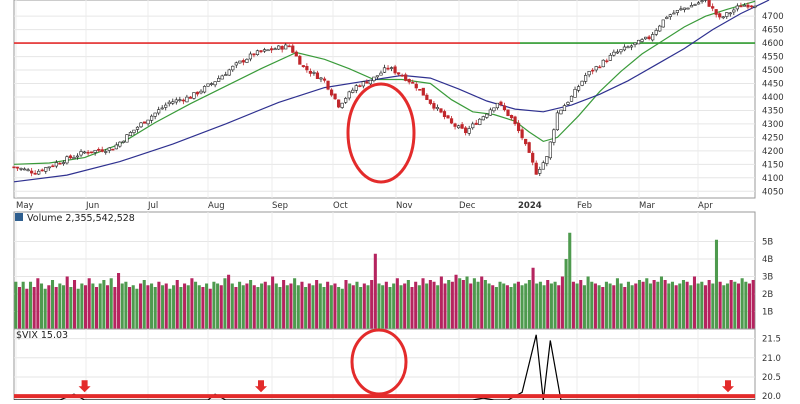 The image size is (800, 404). What do you see at coordinates (647, 206) in the screenshot?
I see `x-tick-label: Mar` at bounding box center [647, 206].